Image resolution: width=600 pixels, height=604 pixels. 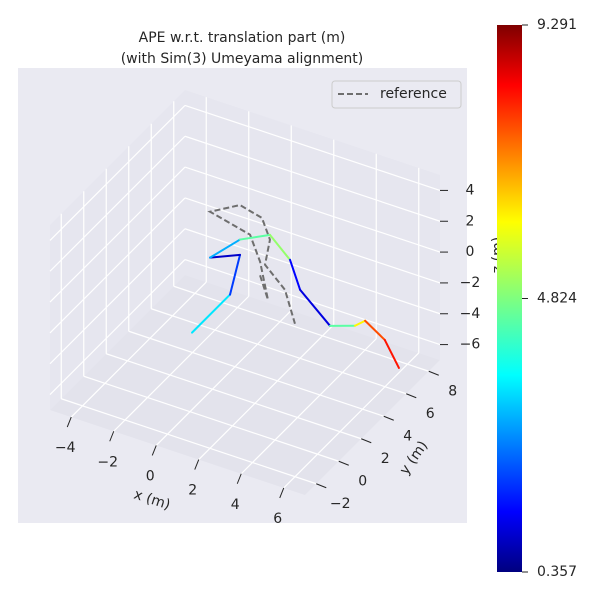 What do you see at coordinates (407, 436) in the screenshot?
I see `y-tick-label: 4` at bounding box center [407, 436].